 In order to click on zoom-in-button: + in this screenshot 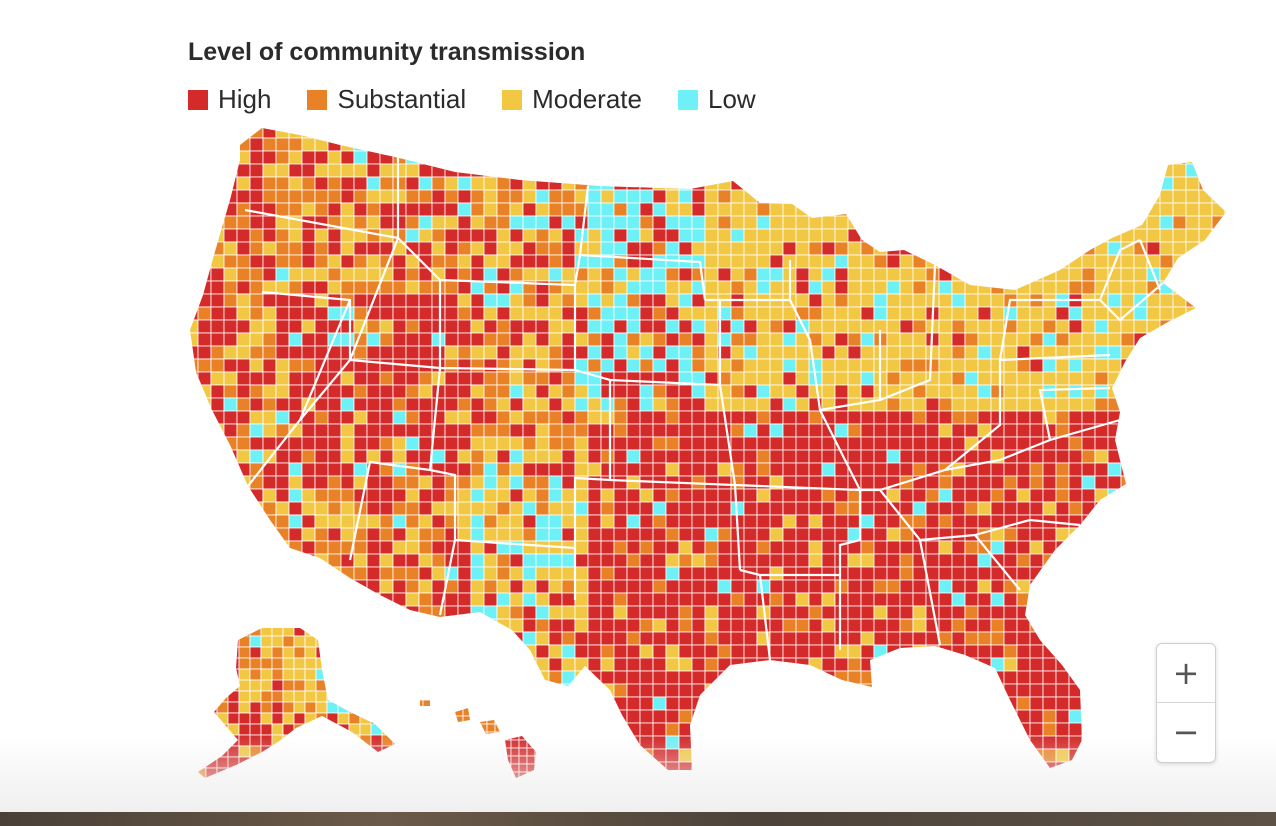, I will do `click(1186, 673)`.